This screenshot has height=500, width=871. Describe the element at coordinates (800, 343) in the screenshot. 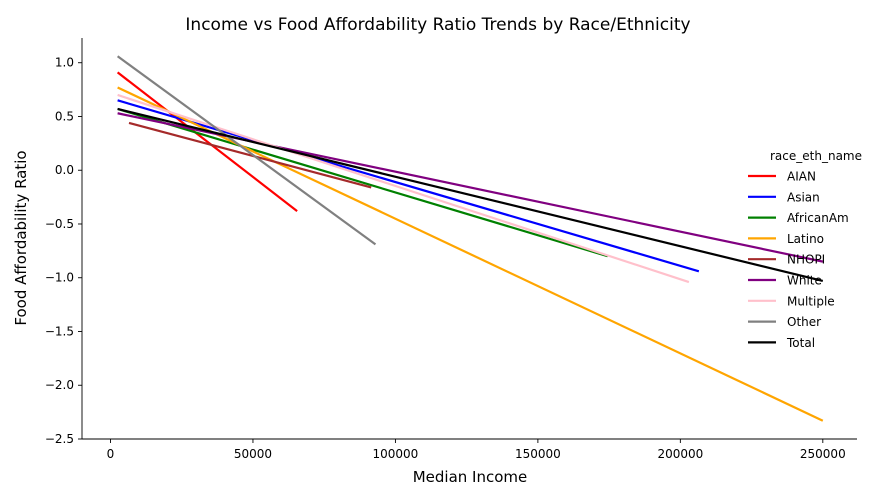

I see `legend-label-total: Total` at that location.